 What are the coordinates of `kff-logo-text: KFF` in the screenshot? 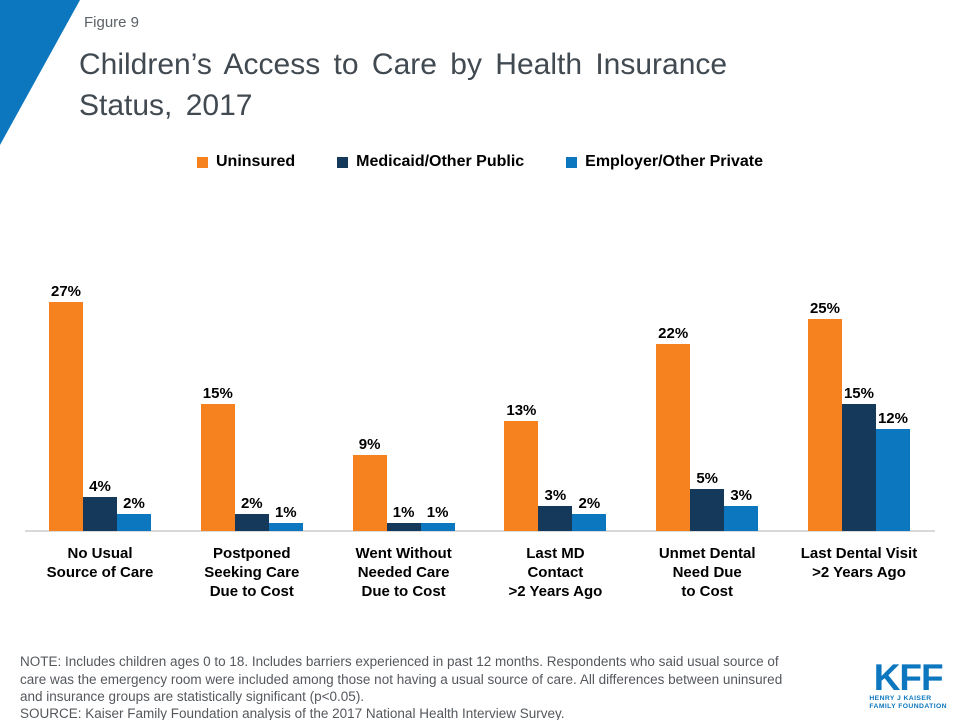 It's located at (908, 677).